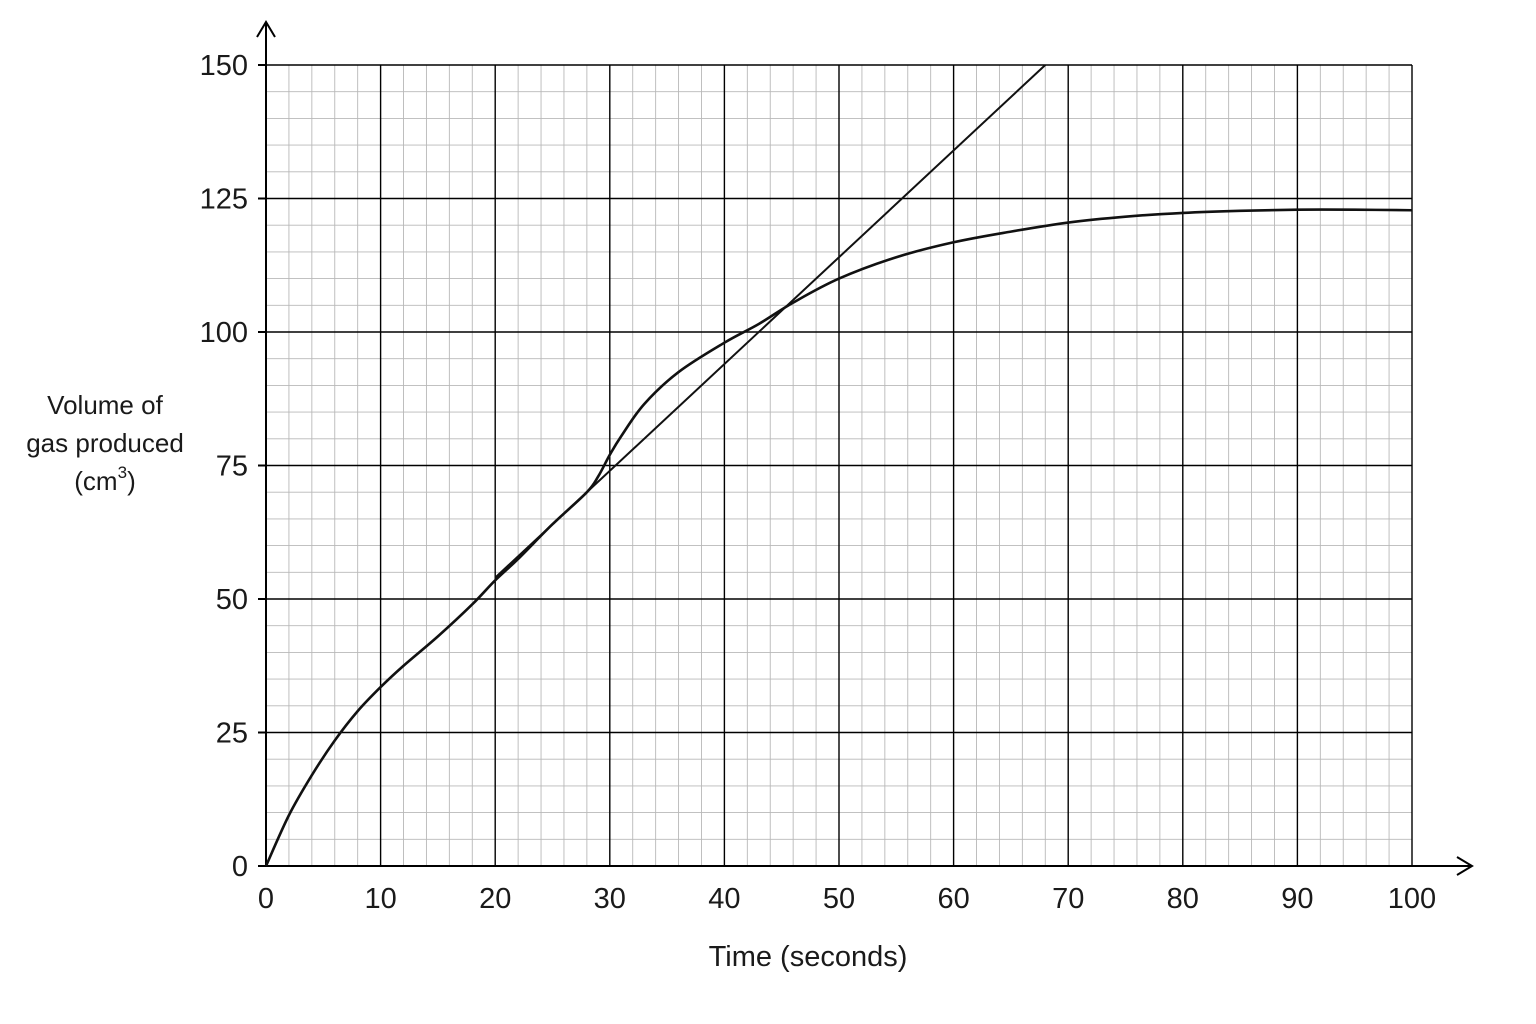 This screenshot has height=1024, width=1536. What do you see at coordinates (232, 467) in the screenshot?
I see `y-tick-label: 75` at bounding box center [232, 467].